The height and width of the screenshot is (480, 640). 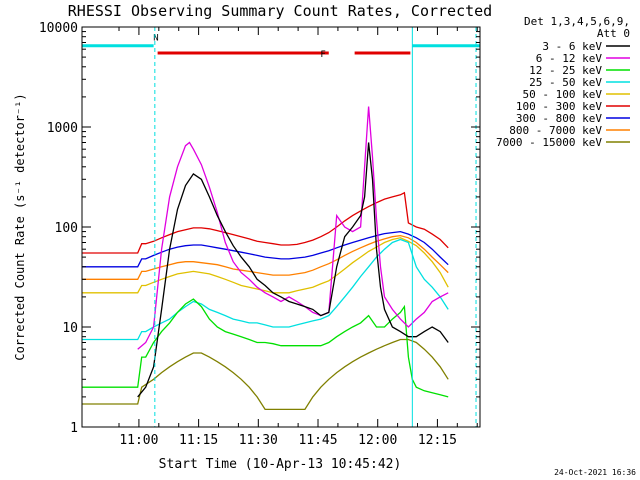 What do you see at coordinates (66, 228) in the screenshot?
I see `y-tick-label: 100` at bounding box center [66, 228].